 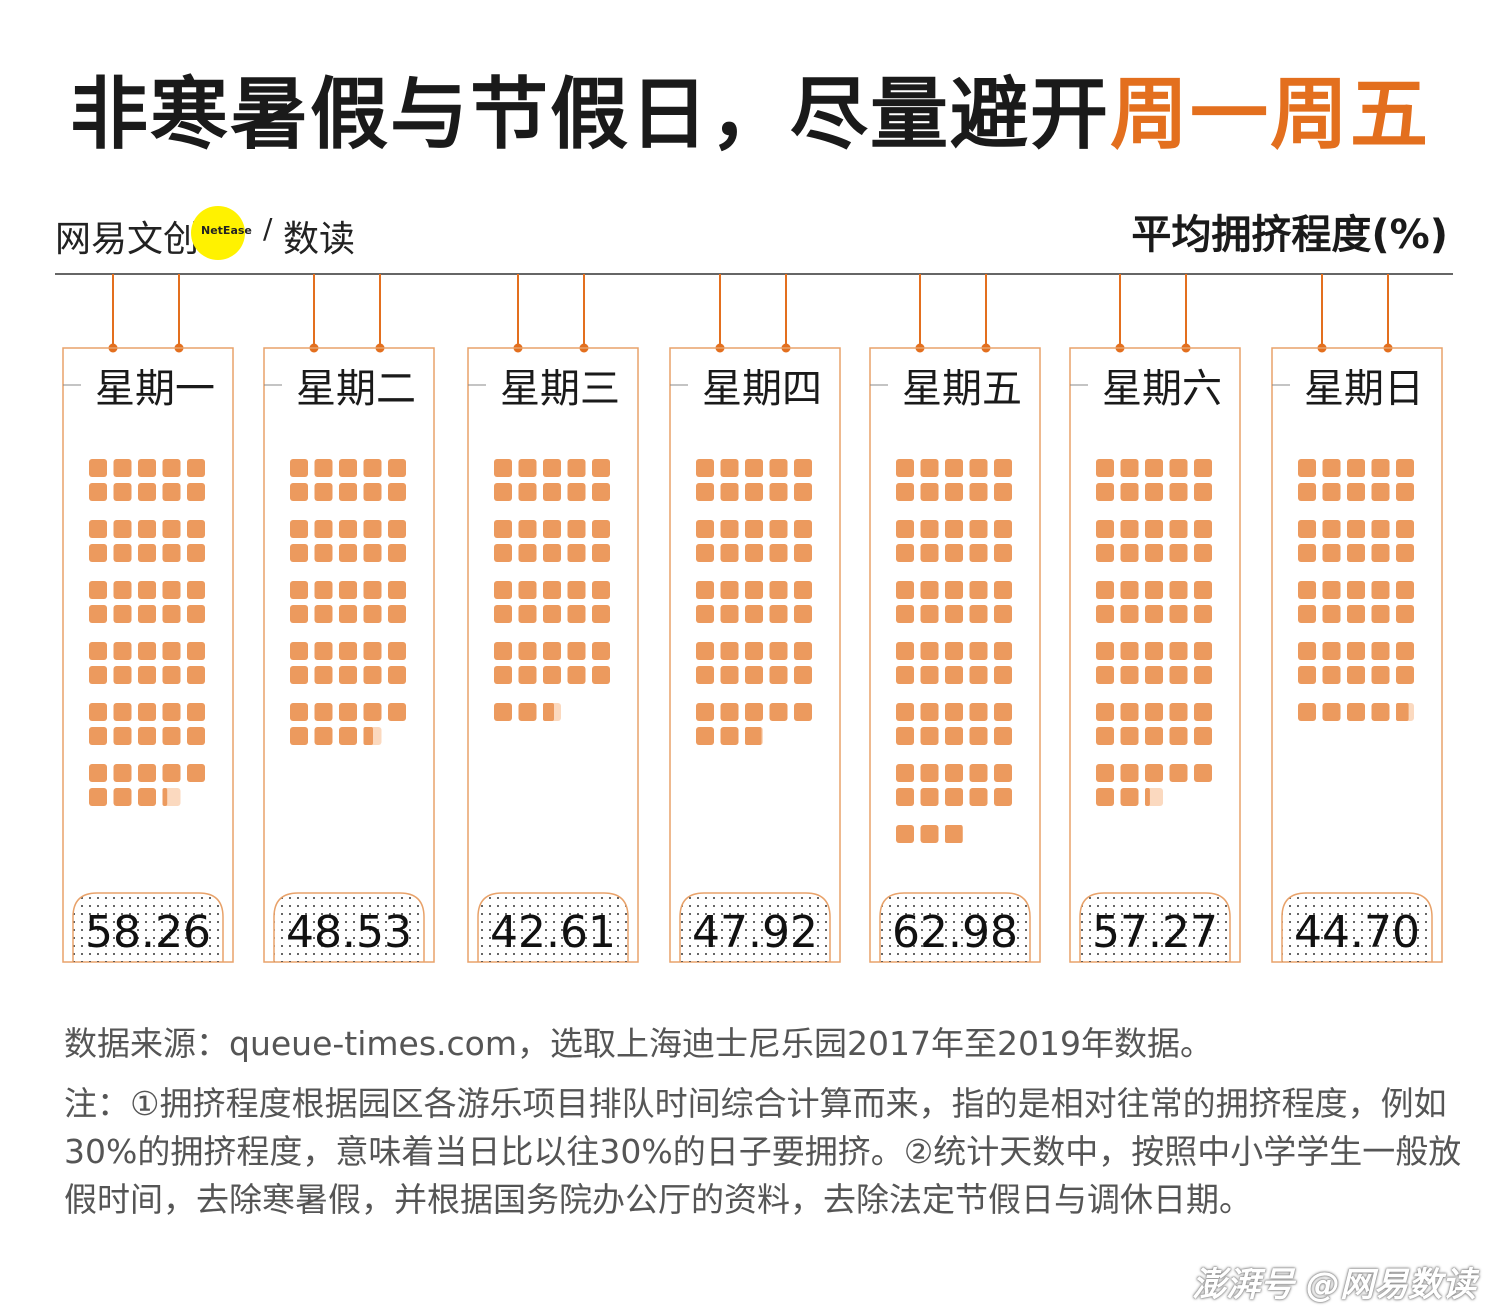 I want to click on day-panel: 星期一 58.26, so click(x=148, y=618).